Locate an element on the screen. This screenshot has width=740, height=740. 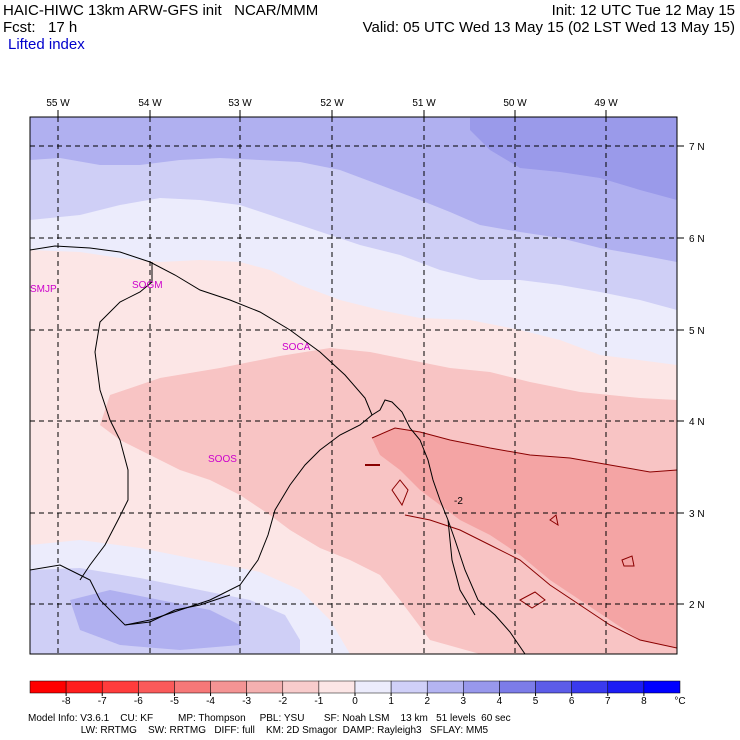
lon-label-55w: 55 W is located at coordinates (58, 103).